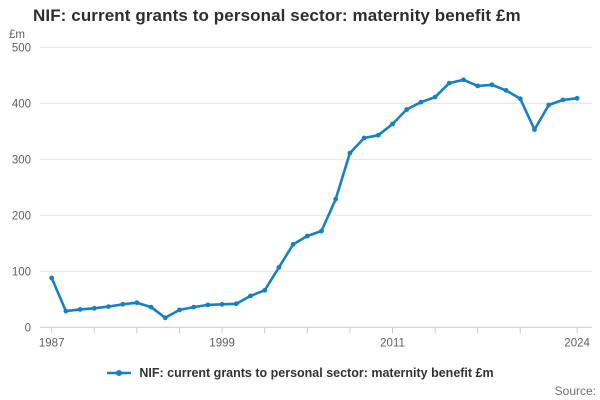  I want to click on data-point-1992, so click(123, 304).